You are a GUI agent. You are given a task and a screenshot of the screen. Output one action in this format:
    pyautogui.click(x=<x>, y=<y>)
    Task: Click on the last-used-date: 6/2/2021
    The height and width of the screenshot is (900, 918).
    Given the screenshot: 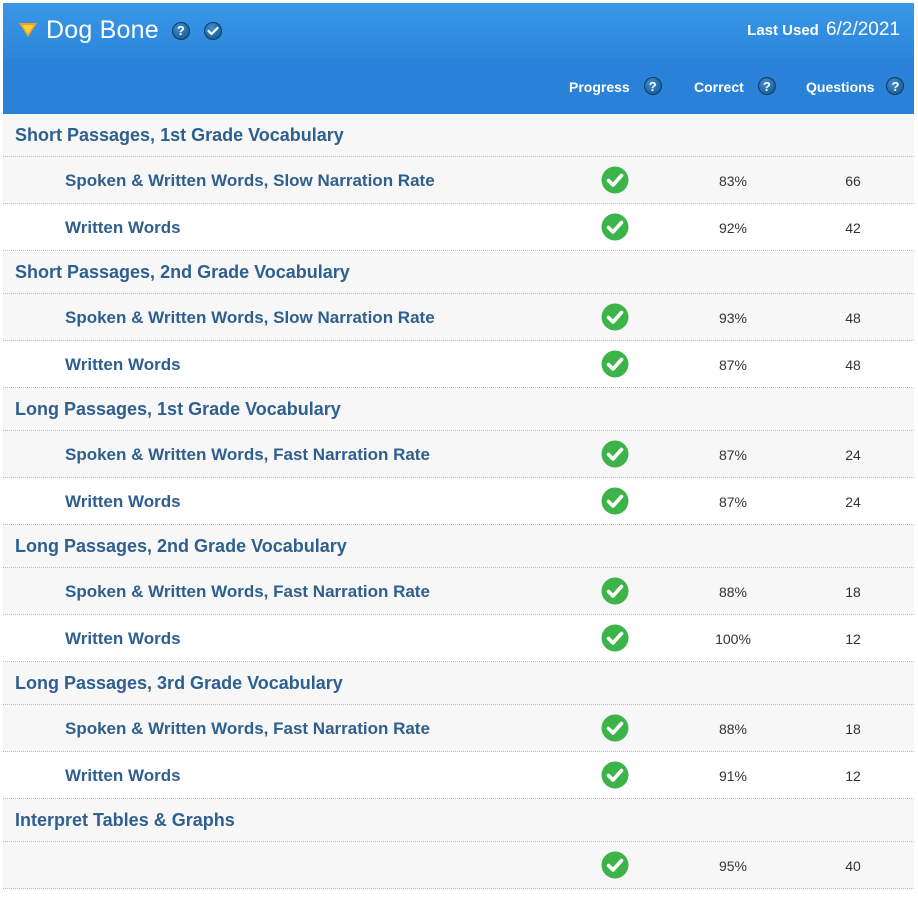 What is the action you would take?
    pyautogui.click(x=863, y=29)
    